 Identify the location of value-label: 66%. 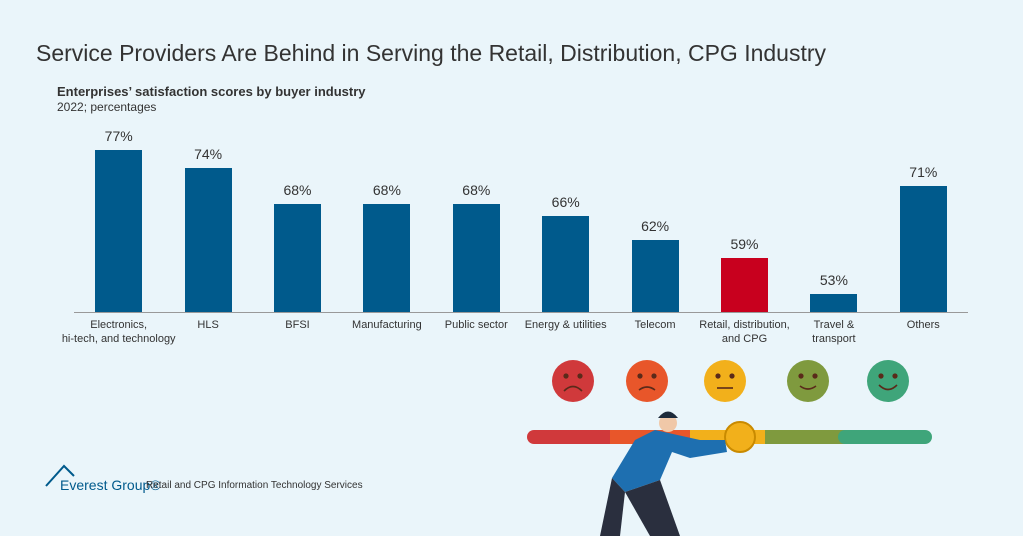
(565, 202).